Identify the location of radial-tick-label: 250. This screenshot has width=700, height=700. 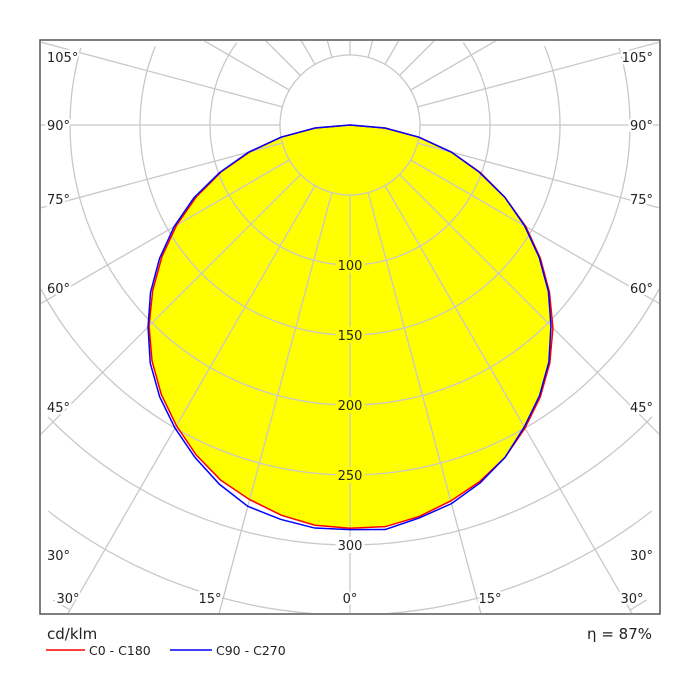
(350, 476).